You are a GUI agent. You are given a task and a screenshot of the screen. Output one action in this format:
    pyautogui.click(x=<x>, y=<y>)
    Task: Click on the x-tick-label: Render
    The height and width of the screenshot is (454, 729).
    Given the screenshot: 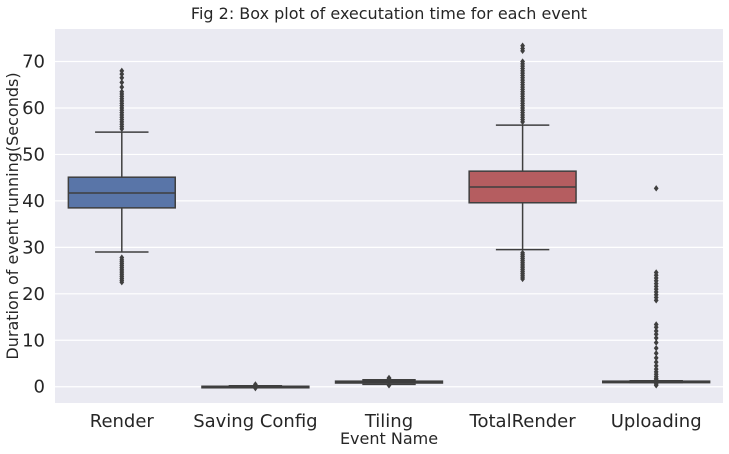 What is the action you would take?
    pyautogui.click(x=122, y=421)
    